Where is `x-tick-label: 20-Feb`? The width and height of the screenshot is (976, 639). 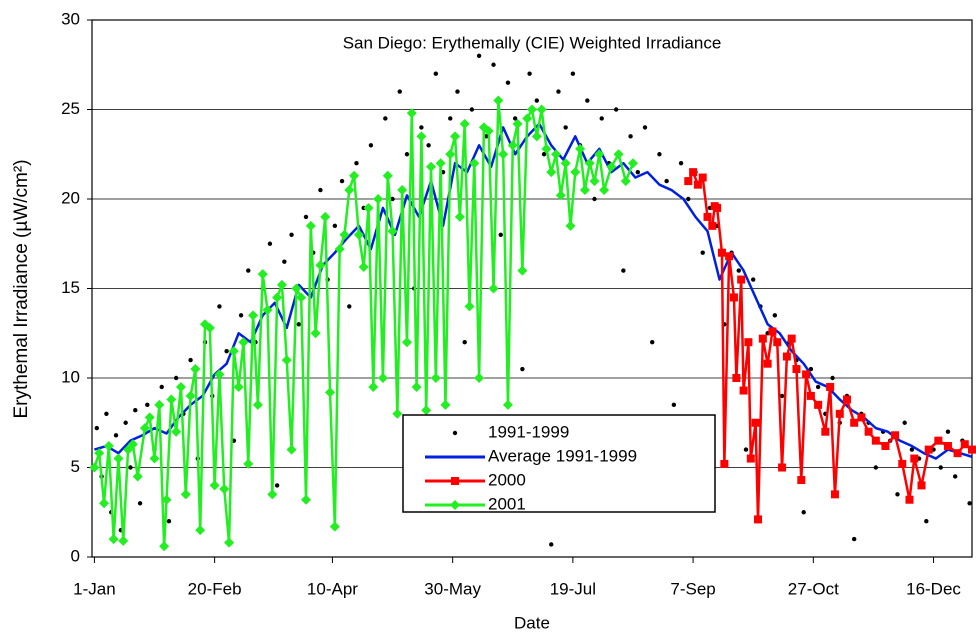
x-tick-label: 20-Feb is located at coordinates (215, 588).